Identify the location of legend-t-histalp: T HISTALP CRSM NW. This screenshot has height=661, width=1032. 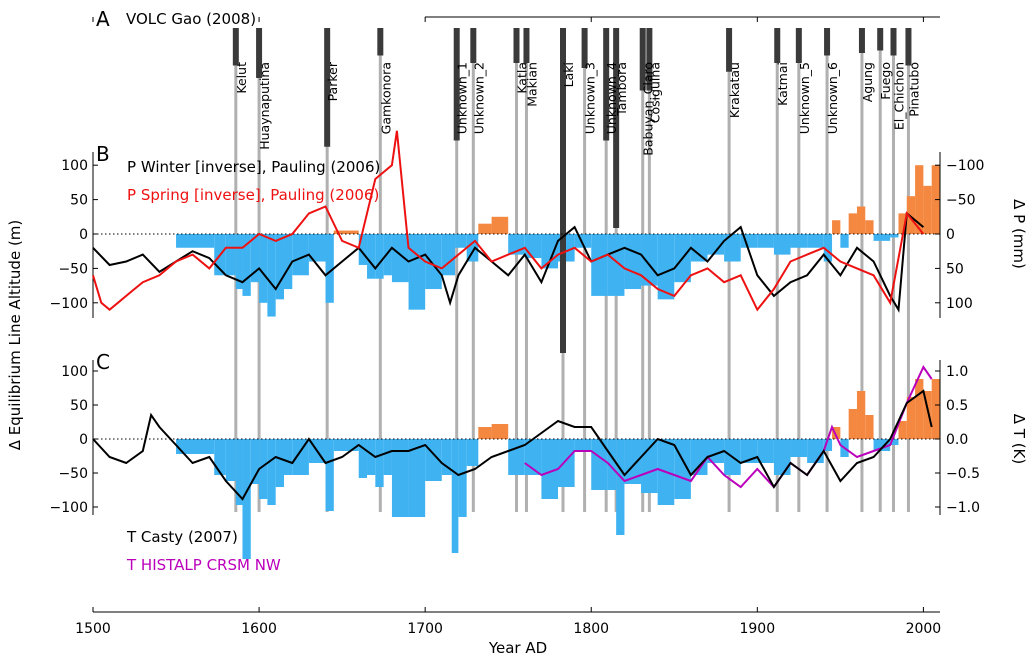
(203, 565).